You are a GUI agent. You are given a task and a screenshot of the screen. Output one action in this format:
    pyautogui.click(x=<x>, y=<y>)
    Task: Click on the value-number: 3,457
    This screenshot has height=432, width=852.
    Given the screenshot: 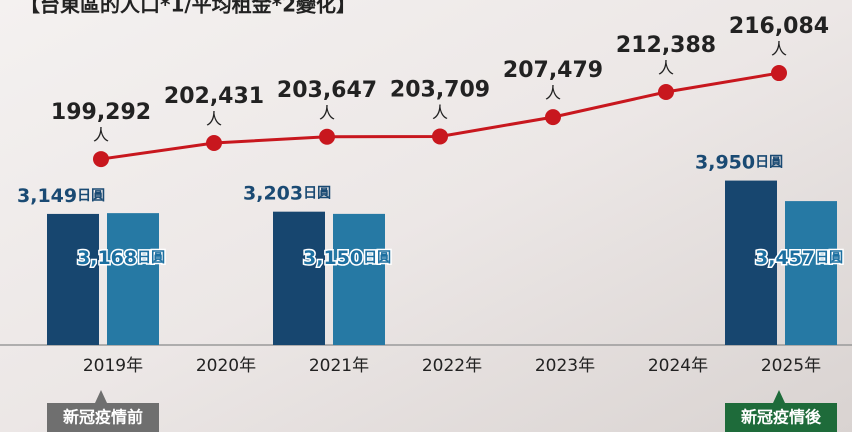 What is the action you would take?
    pyautogui.click(x=785, y=258)
    